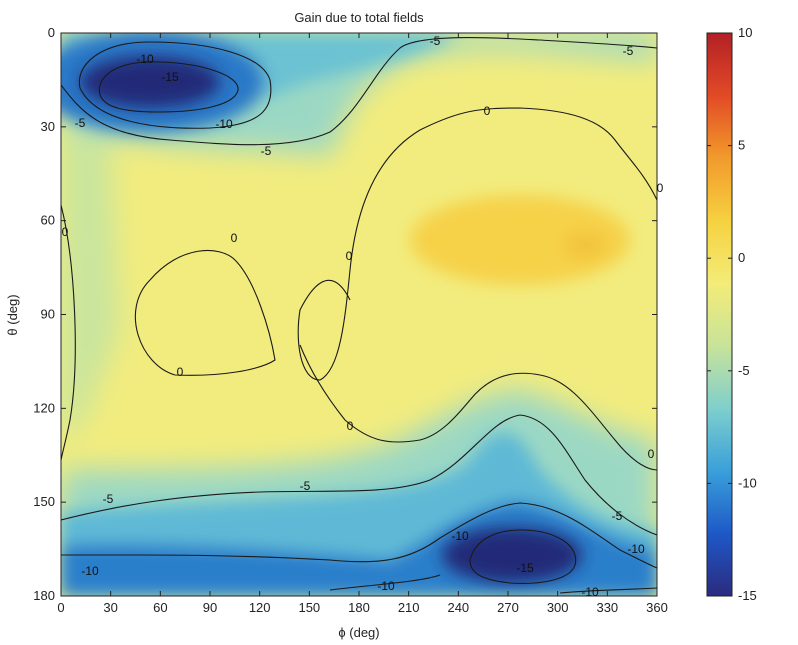 The image size is (798, 645). I want to click on cold-spot-bottom-inner, so click(512, 555).